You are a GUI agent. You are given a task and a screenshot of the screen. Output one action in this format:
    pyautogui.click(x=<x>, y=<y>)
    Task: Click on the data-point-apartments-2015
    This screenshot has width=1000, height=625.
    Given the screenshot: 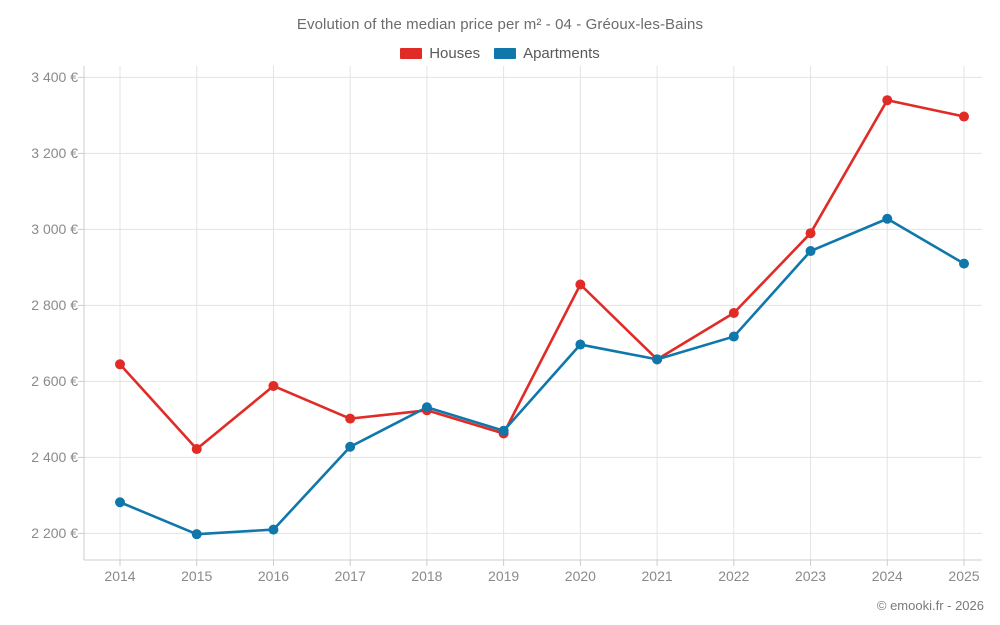 What is the action you would take?
    pyautogui.click(x=196, y=534)
    